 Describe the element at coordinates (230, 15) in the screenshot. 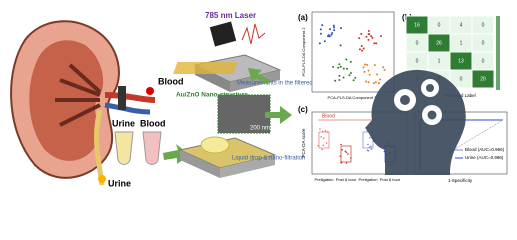

I see `laser-label: 785 nm Laser` at that location.